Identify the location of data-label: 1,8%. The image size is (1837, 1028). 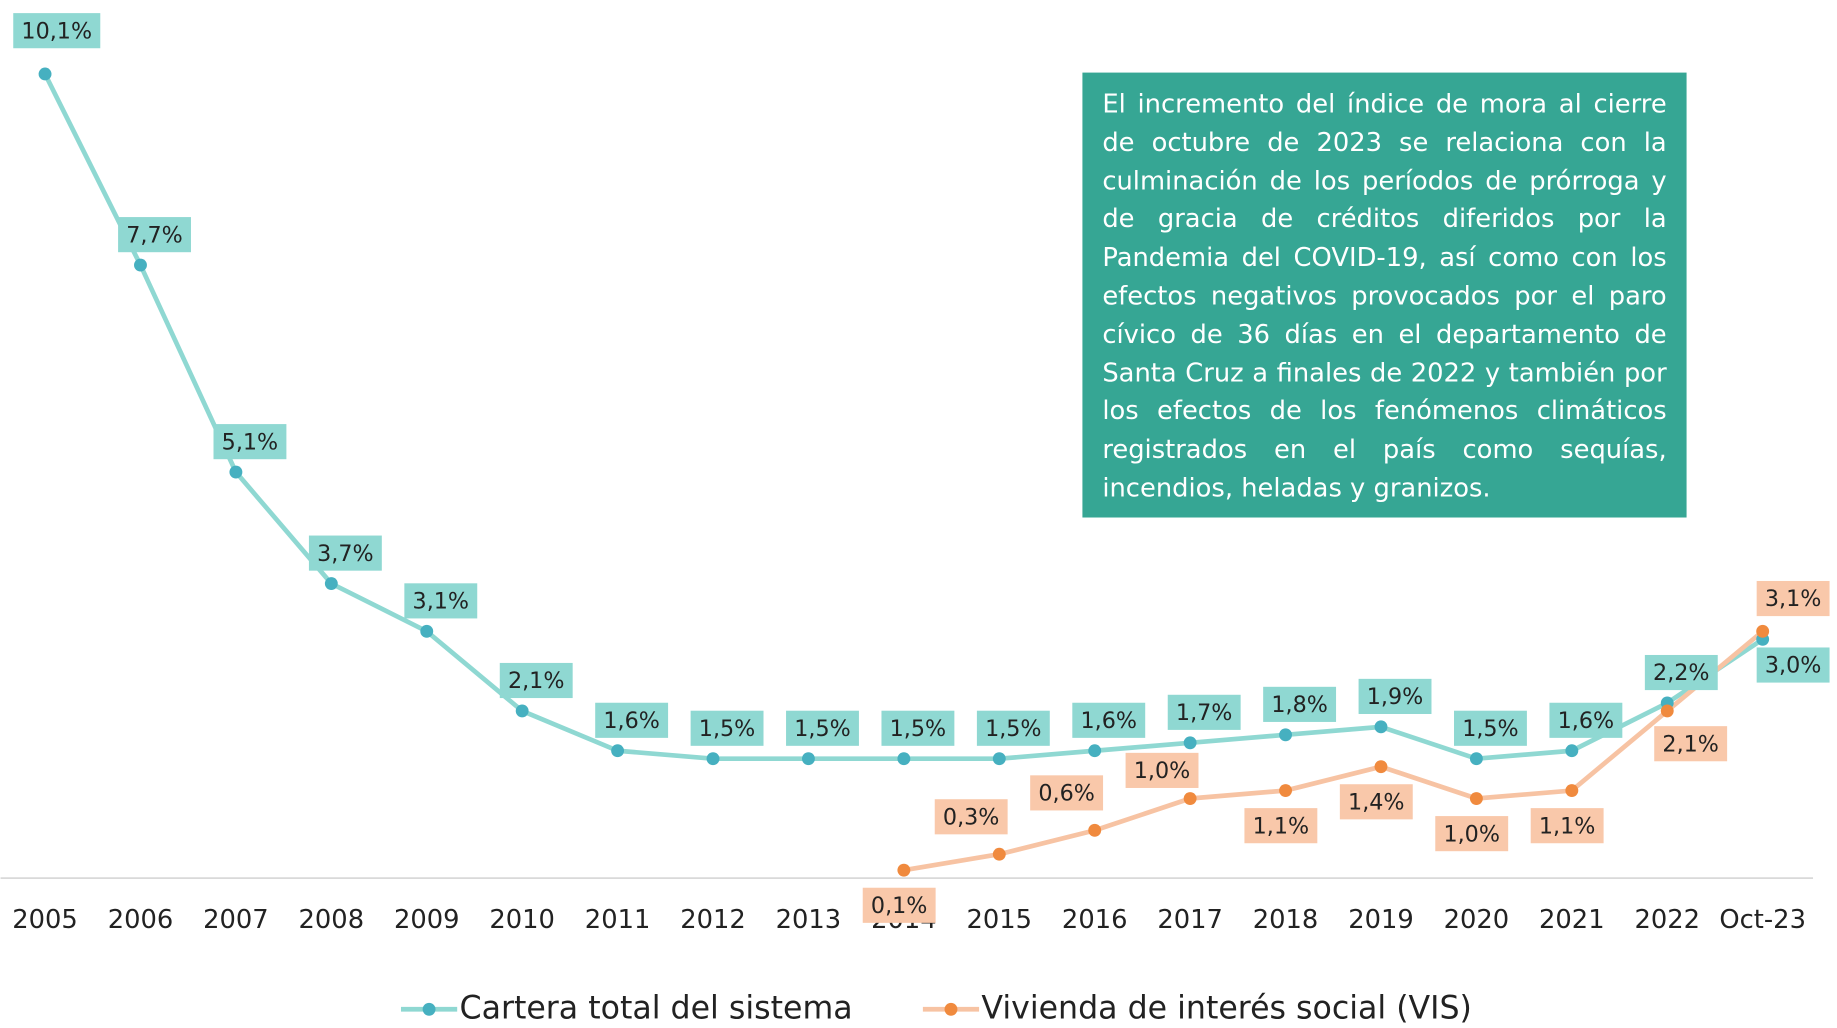
(1300, 704).